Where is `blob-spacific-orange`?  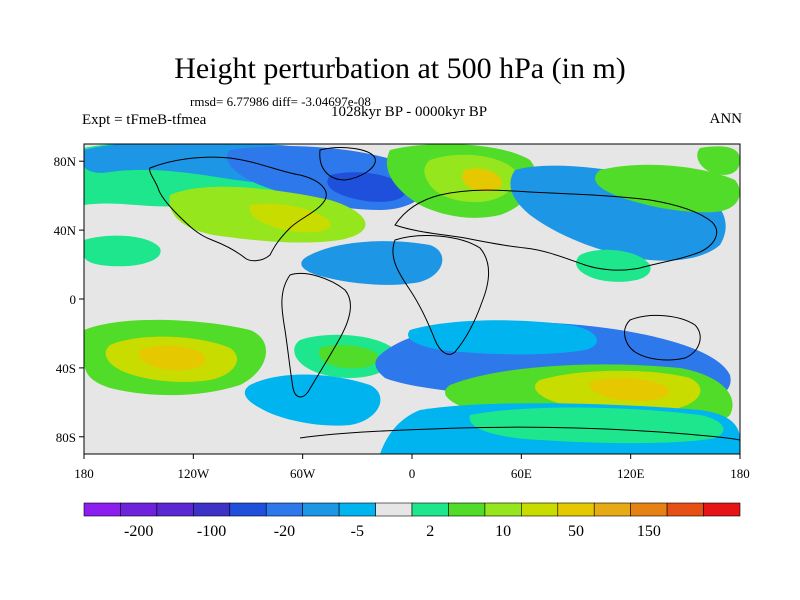 blob-spacific-orange is located at coordinates (172, 358).